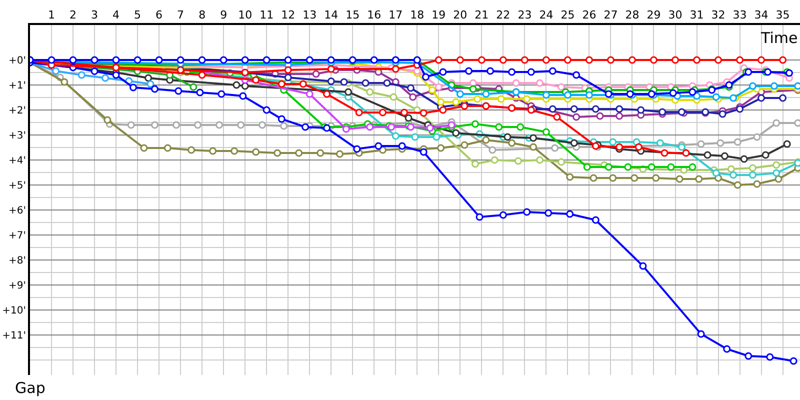 The width and height of the screenshot is (800, 400). Describe the element at coordinates (116, 15) in the screenshot. I see `x-tick-label: 4` at that location.